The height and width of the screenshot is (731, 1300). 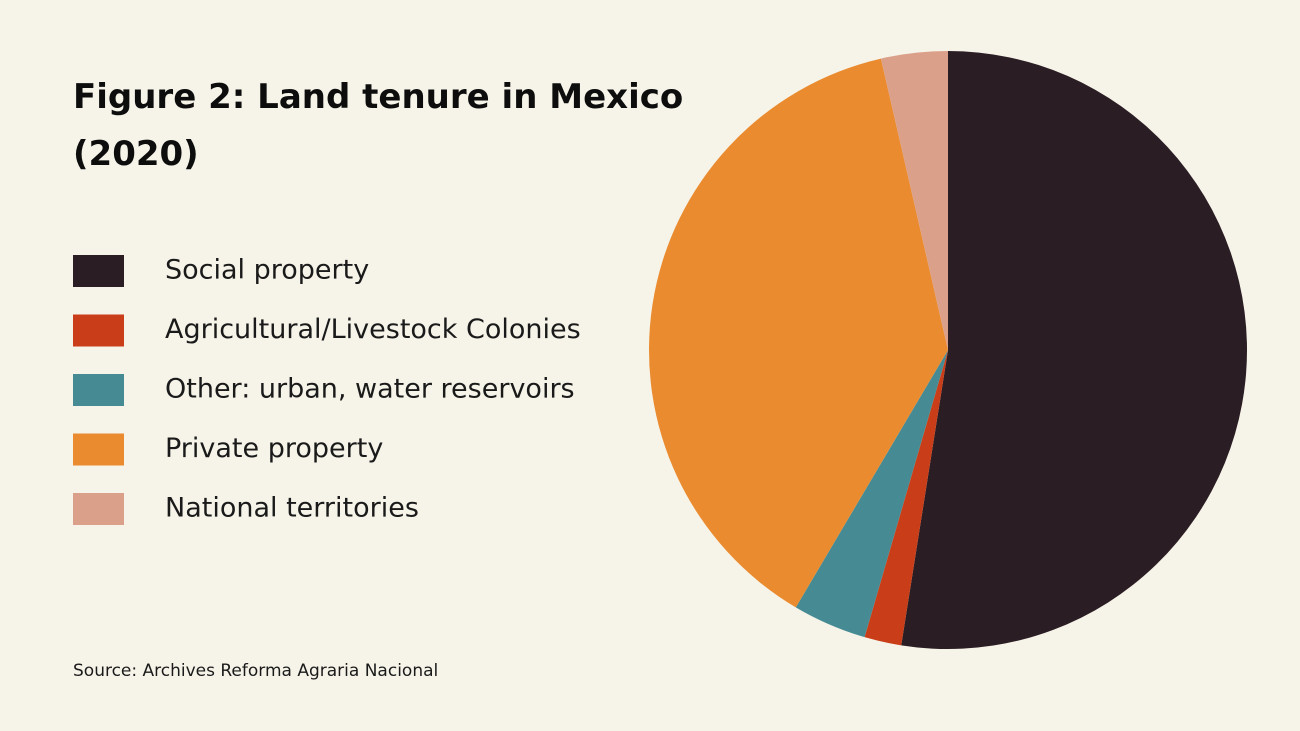 What do you see at coordinates (373, 329) in the screenshot?
I see `legend-label: Agricultural/Livestock Colonies` at bounding box center [373, 329].